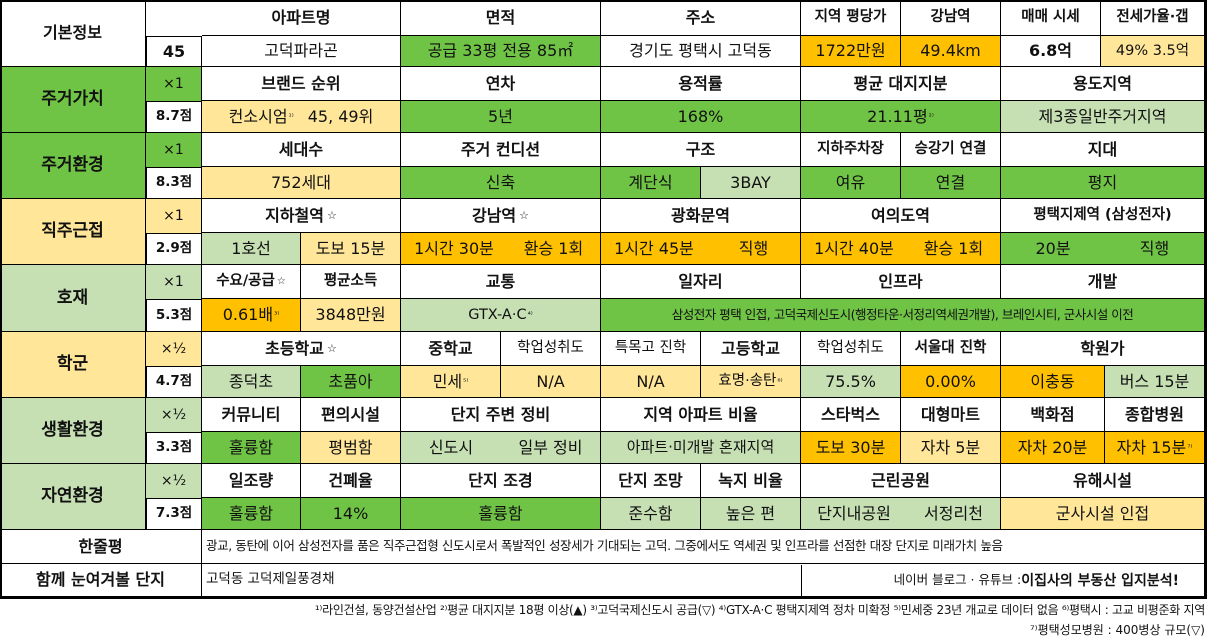 This screenshot has width=1207, height=641. I want to click on zoning-value: 제3종일반주거지역, so click(1103, 117).